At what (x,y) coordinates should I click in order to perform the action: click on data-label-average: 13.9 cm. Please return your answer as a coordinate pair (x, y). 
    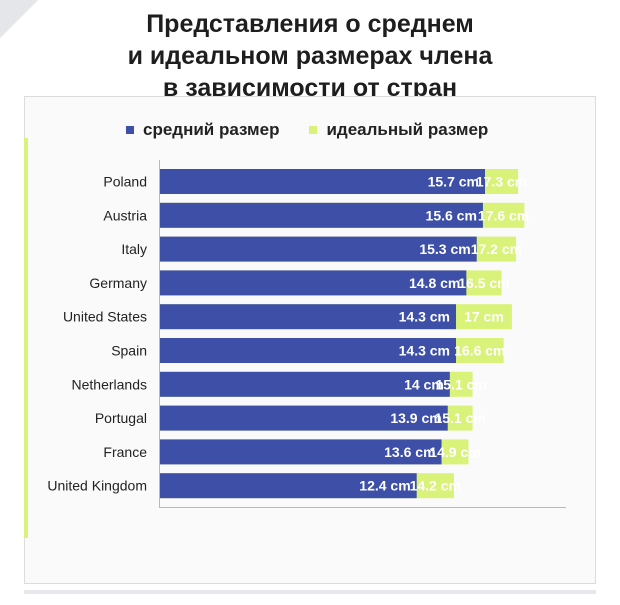
    Looking at the image, I should click on (415, 418).